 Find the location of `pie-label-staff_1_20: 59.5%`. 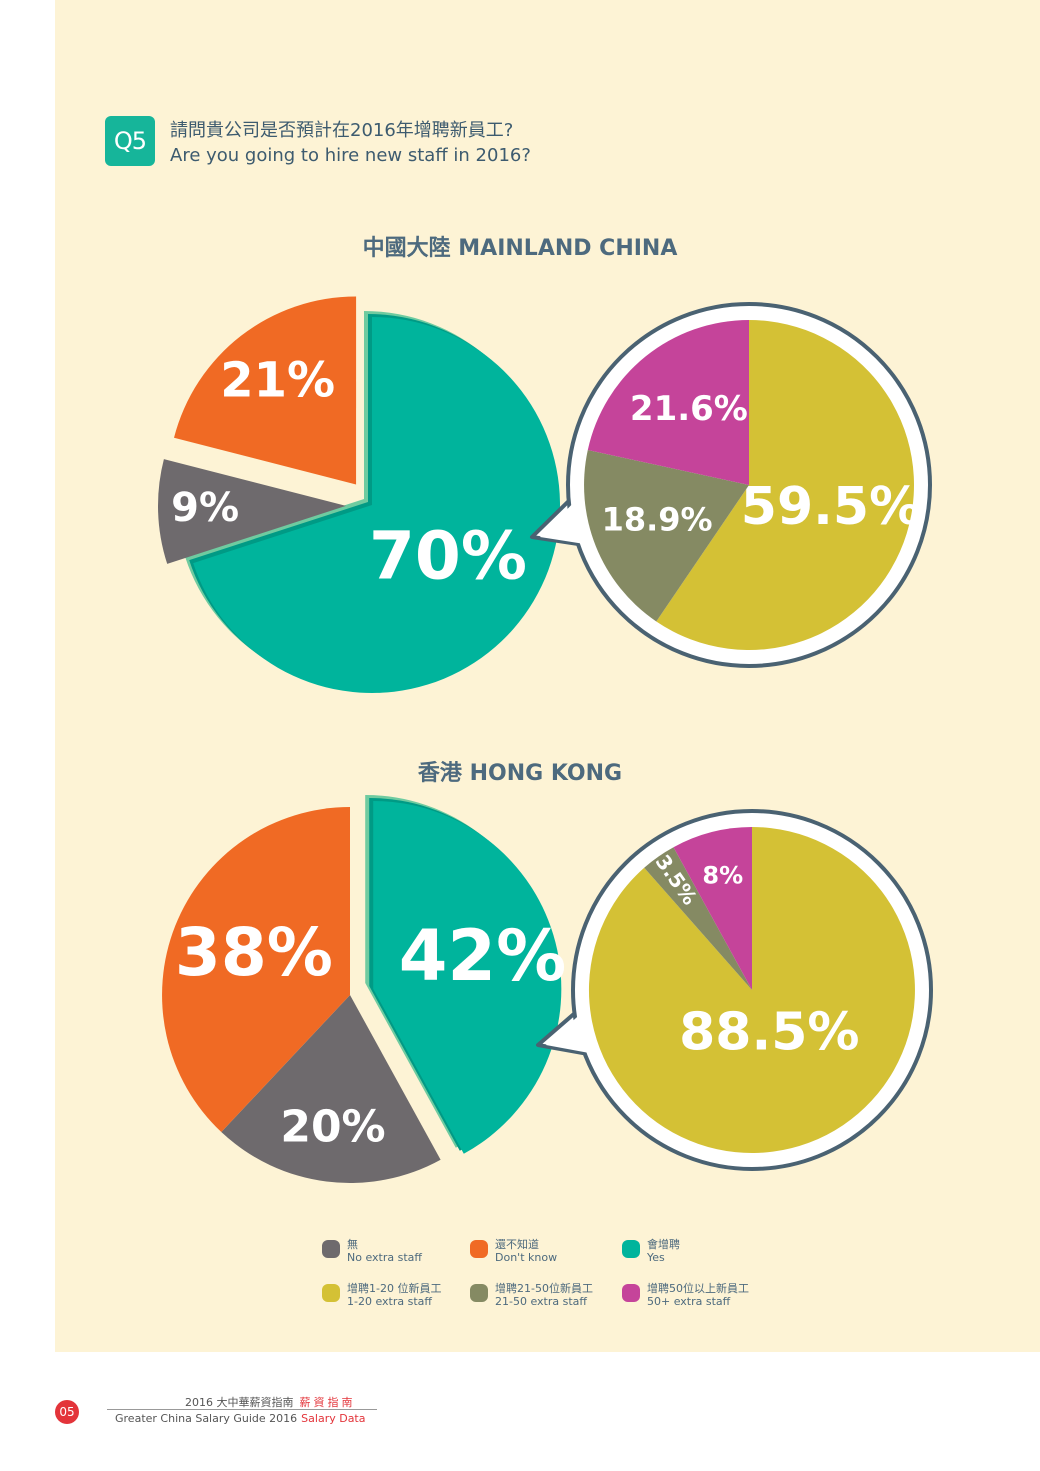

pie-label-staff_1_20: 59.5% is located at coordinates (831, 507).